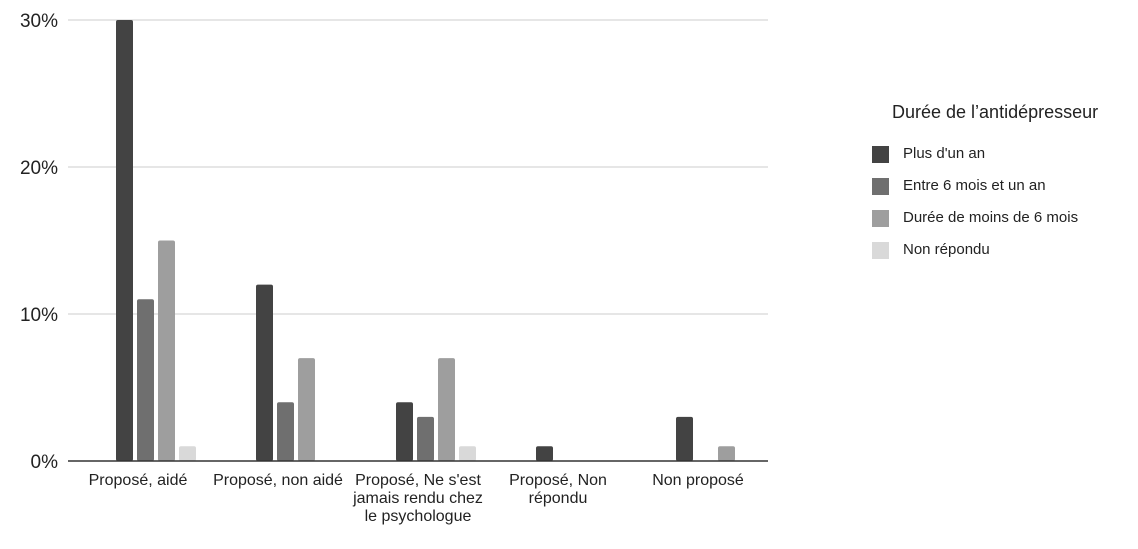 This screenshot has height=549, width=1138. What do you see at coordinates (45, 462) in the screenshot?
I see `y-tick-label: 0%` at bounding box center [45, 462].